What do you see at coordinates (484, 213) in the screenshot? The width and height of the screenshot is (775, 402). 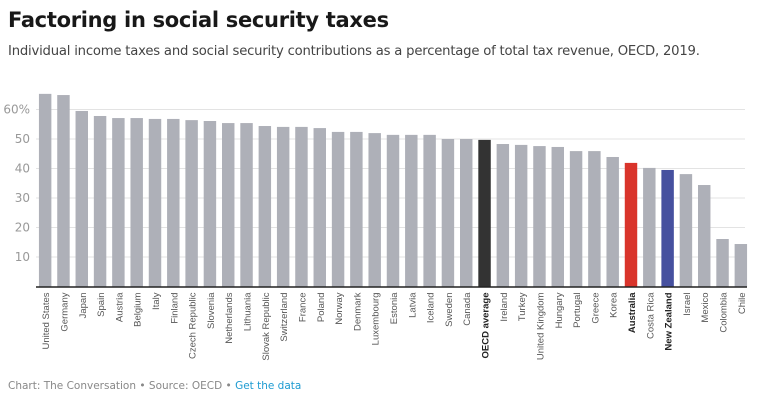 I see `bar-oecd-average` at bounding box center [484, 213].